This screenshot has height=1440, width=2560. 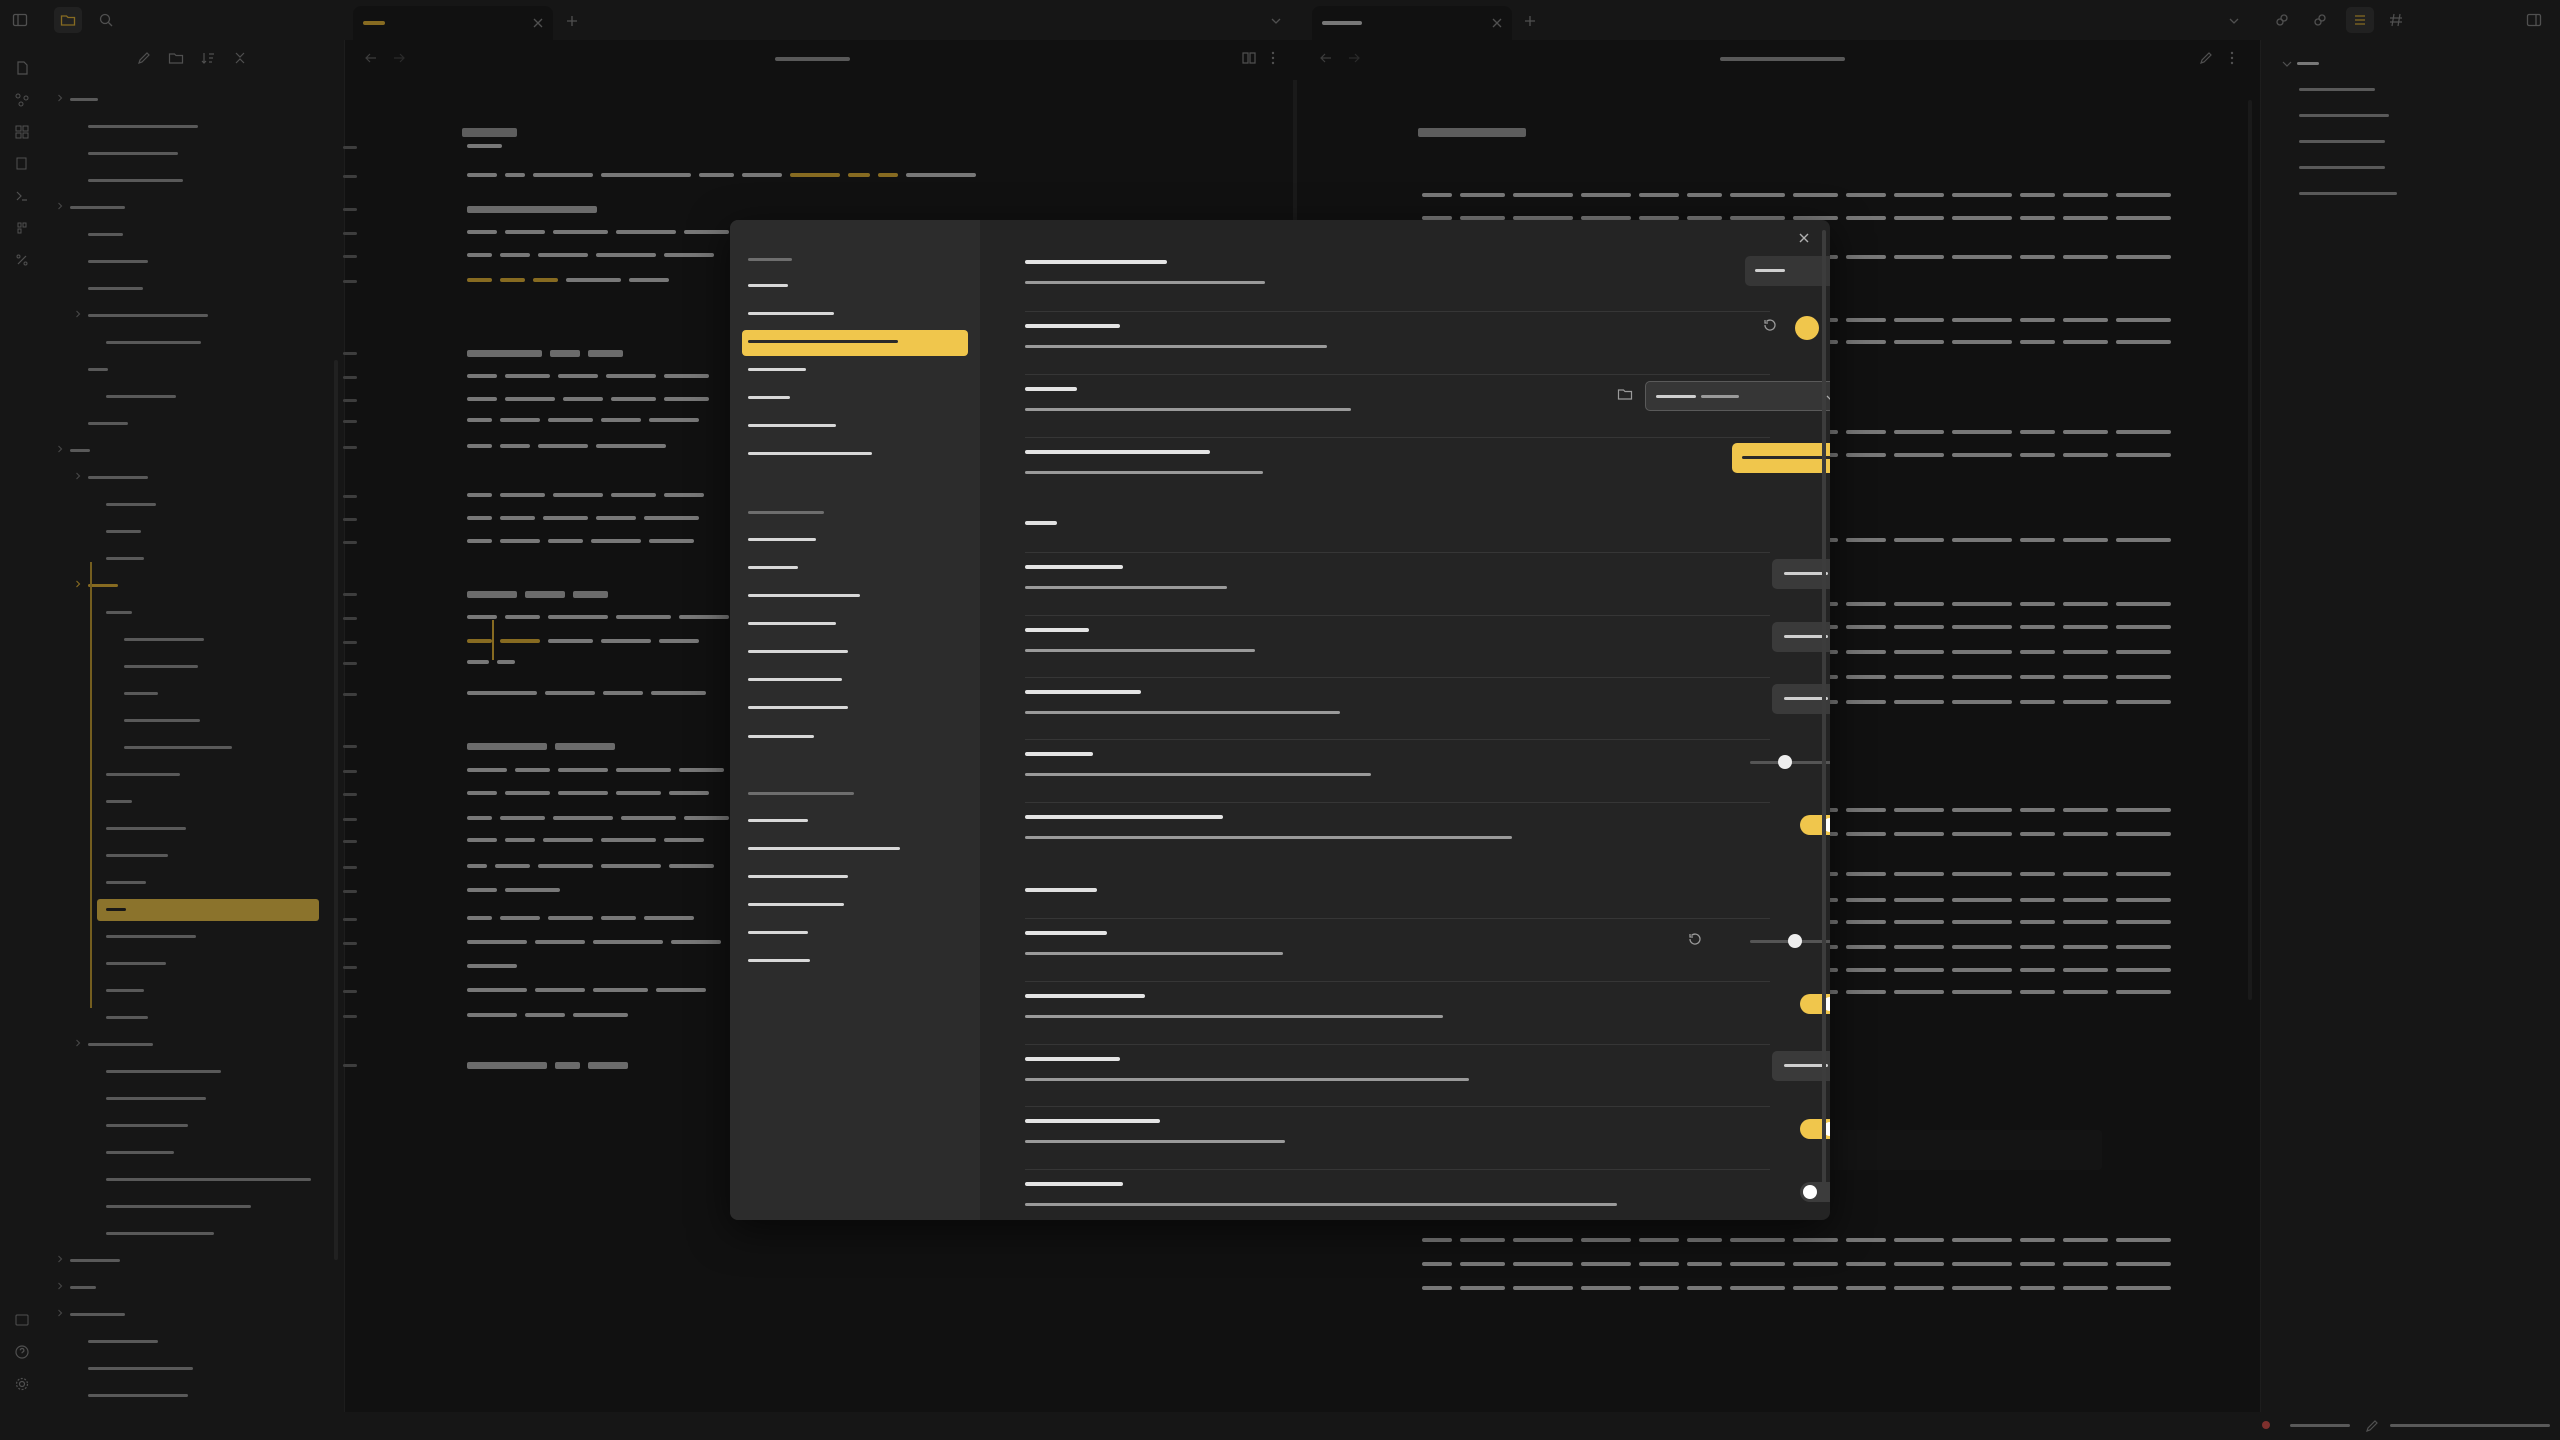 What do you see at coordinates (1807, 328) in the screenshot?
I see `color-swatch` at bounding box center [1807, 328].